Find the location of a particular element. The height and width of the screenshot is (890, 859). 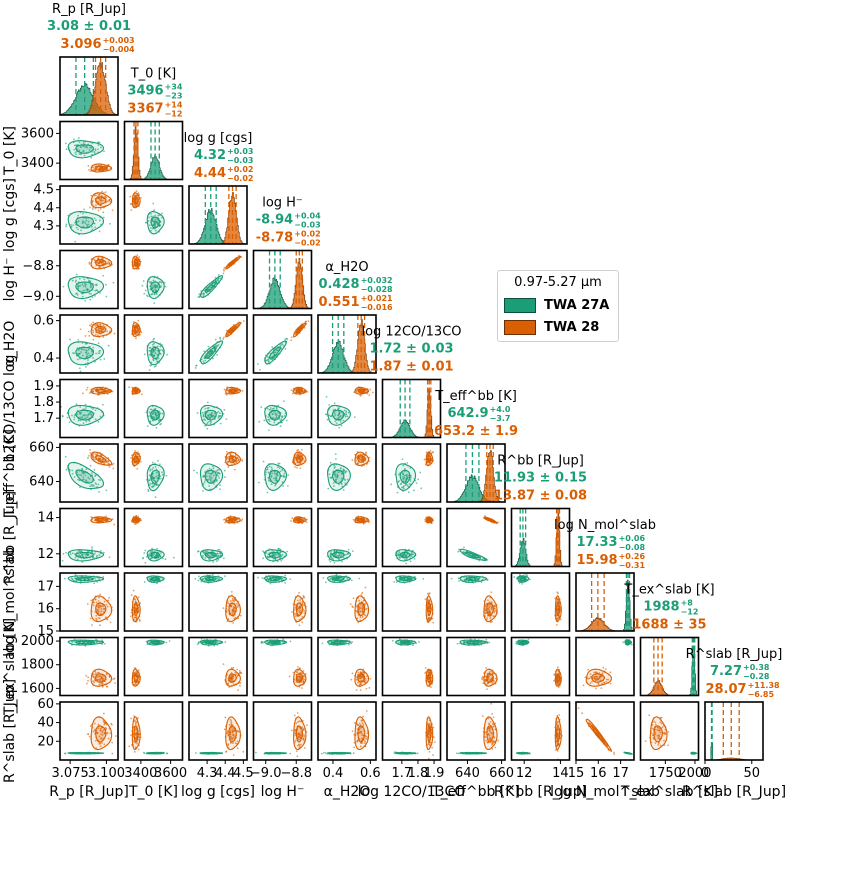

panel-T0-logg is located at coordinates (153, 215).